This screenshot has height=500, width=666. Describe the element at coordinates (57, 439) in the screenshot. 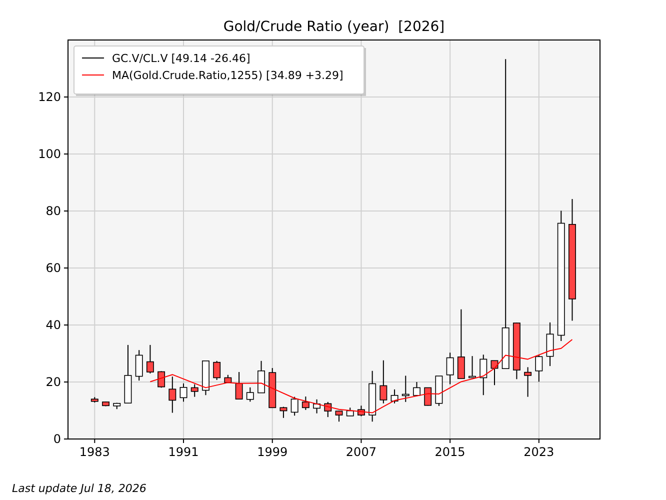

I see `y-tick-label: 0` at that location.